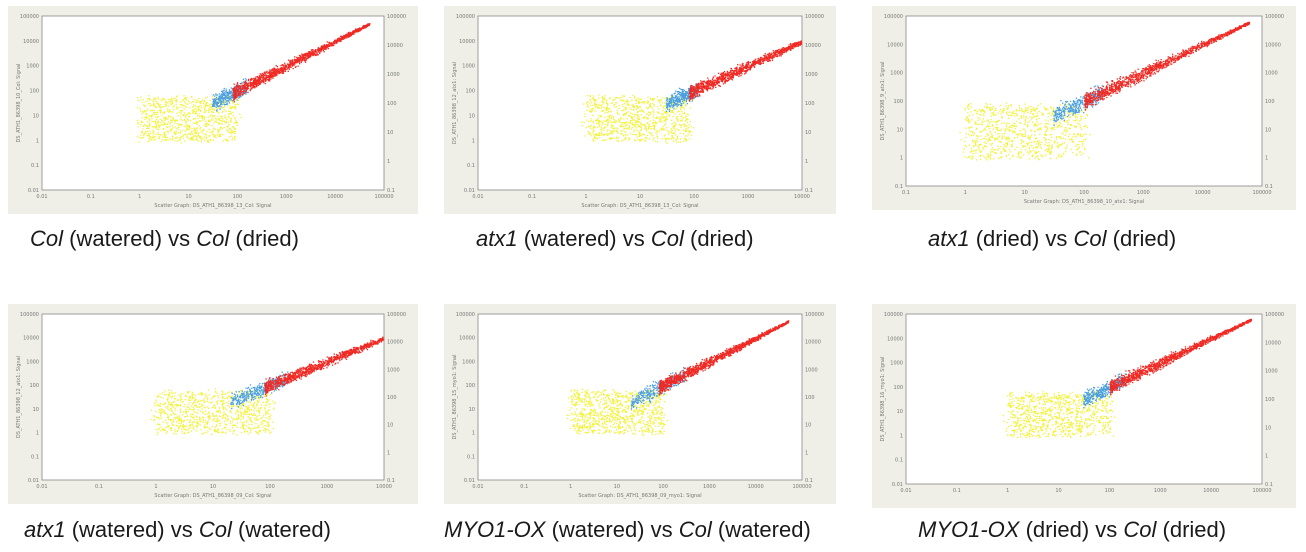 This screenshot has height=552, width=1306. What do you see at coordinates (1266, 159) in the screenshot?
I see `y2-tick-label: 1` at bounding box center [1266, 159].